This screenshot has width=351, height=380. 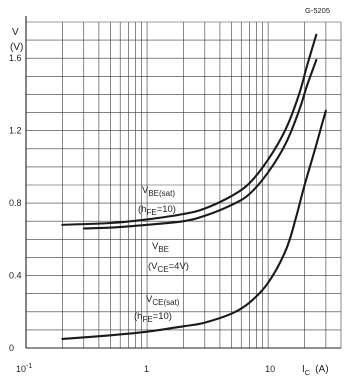 What do you see at coordinates (15, 276) in the screenshot?
I see `y-tick-label: 0.4` at bounding box center [15, 276].